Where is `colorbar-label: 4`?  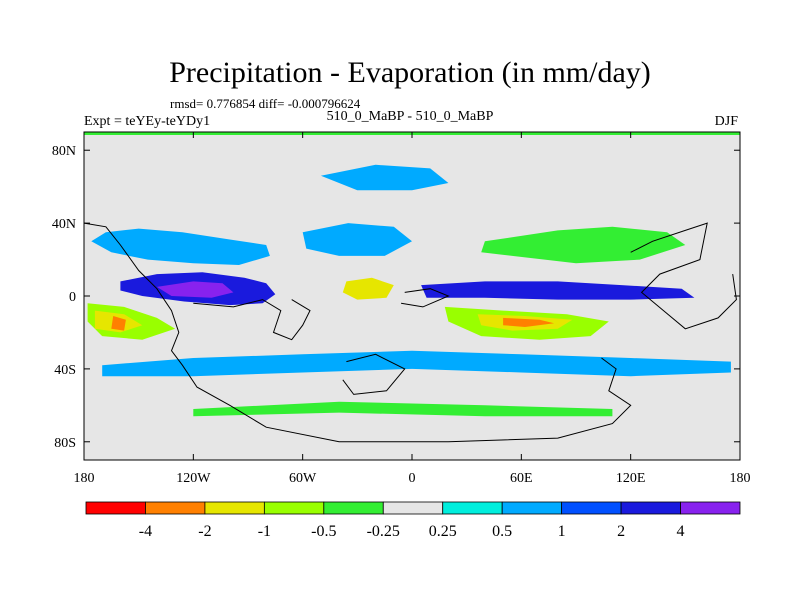 colorbar-label: 4 is located at coordinates (681, 531).